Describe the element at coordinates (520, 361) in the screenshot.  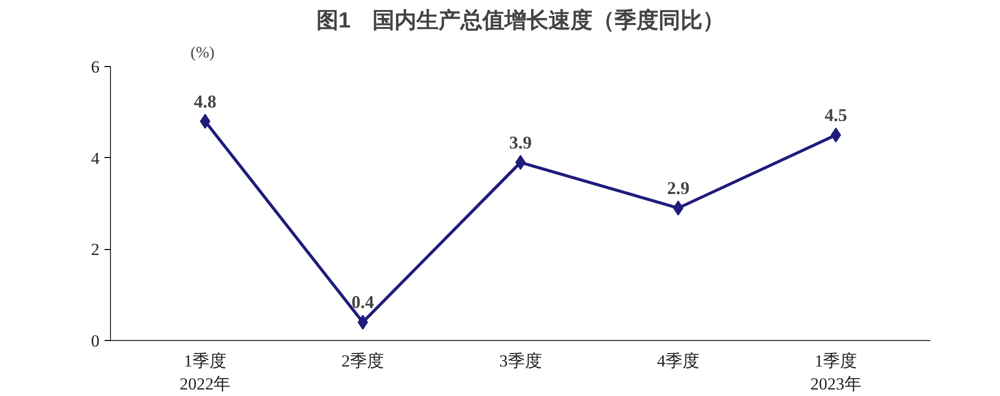
I see `x-tick-label: 3季度` at that location.